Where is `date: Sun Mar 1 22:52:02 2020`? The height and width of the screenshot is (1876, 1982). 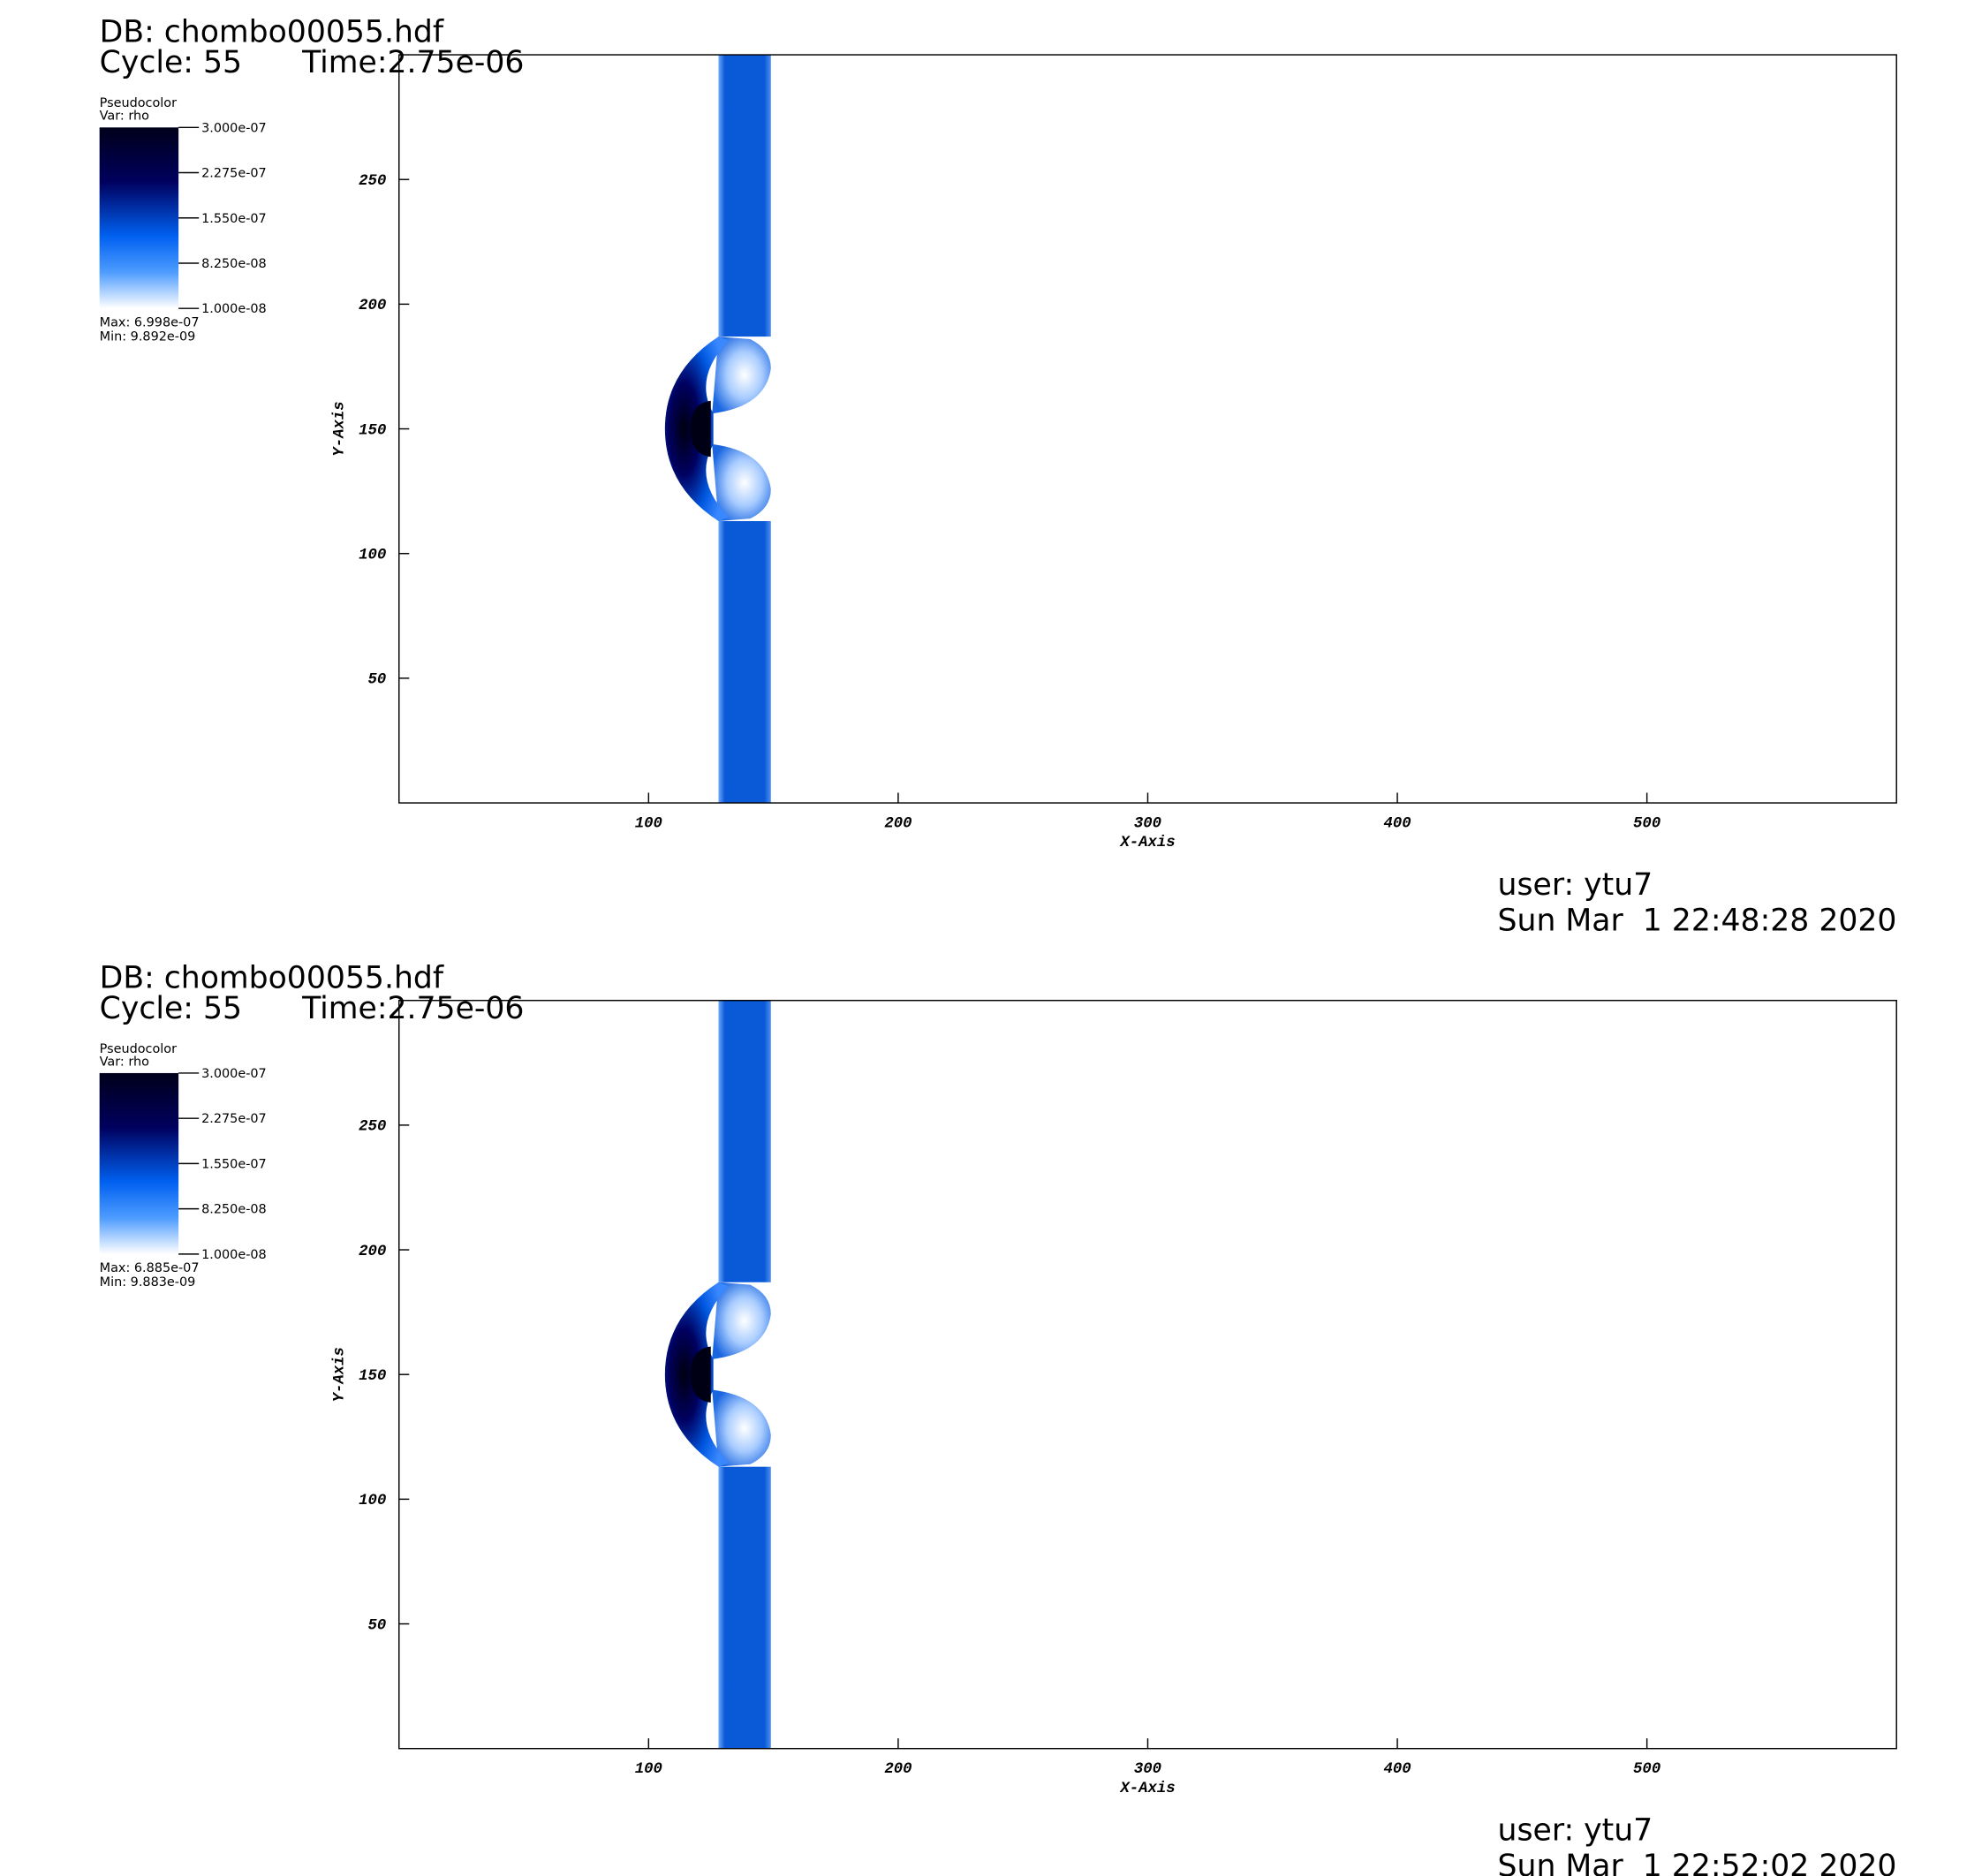 date: Sun Mar 1 22:52:02 2020 is located at coordinates (1698, 1863).